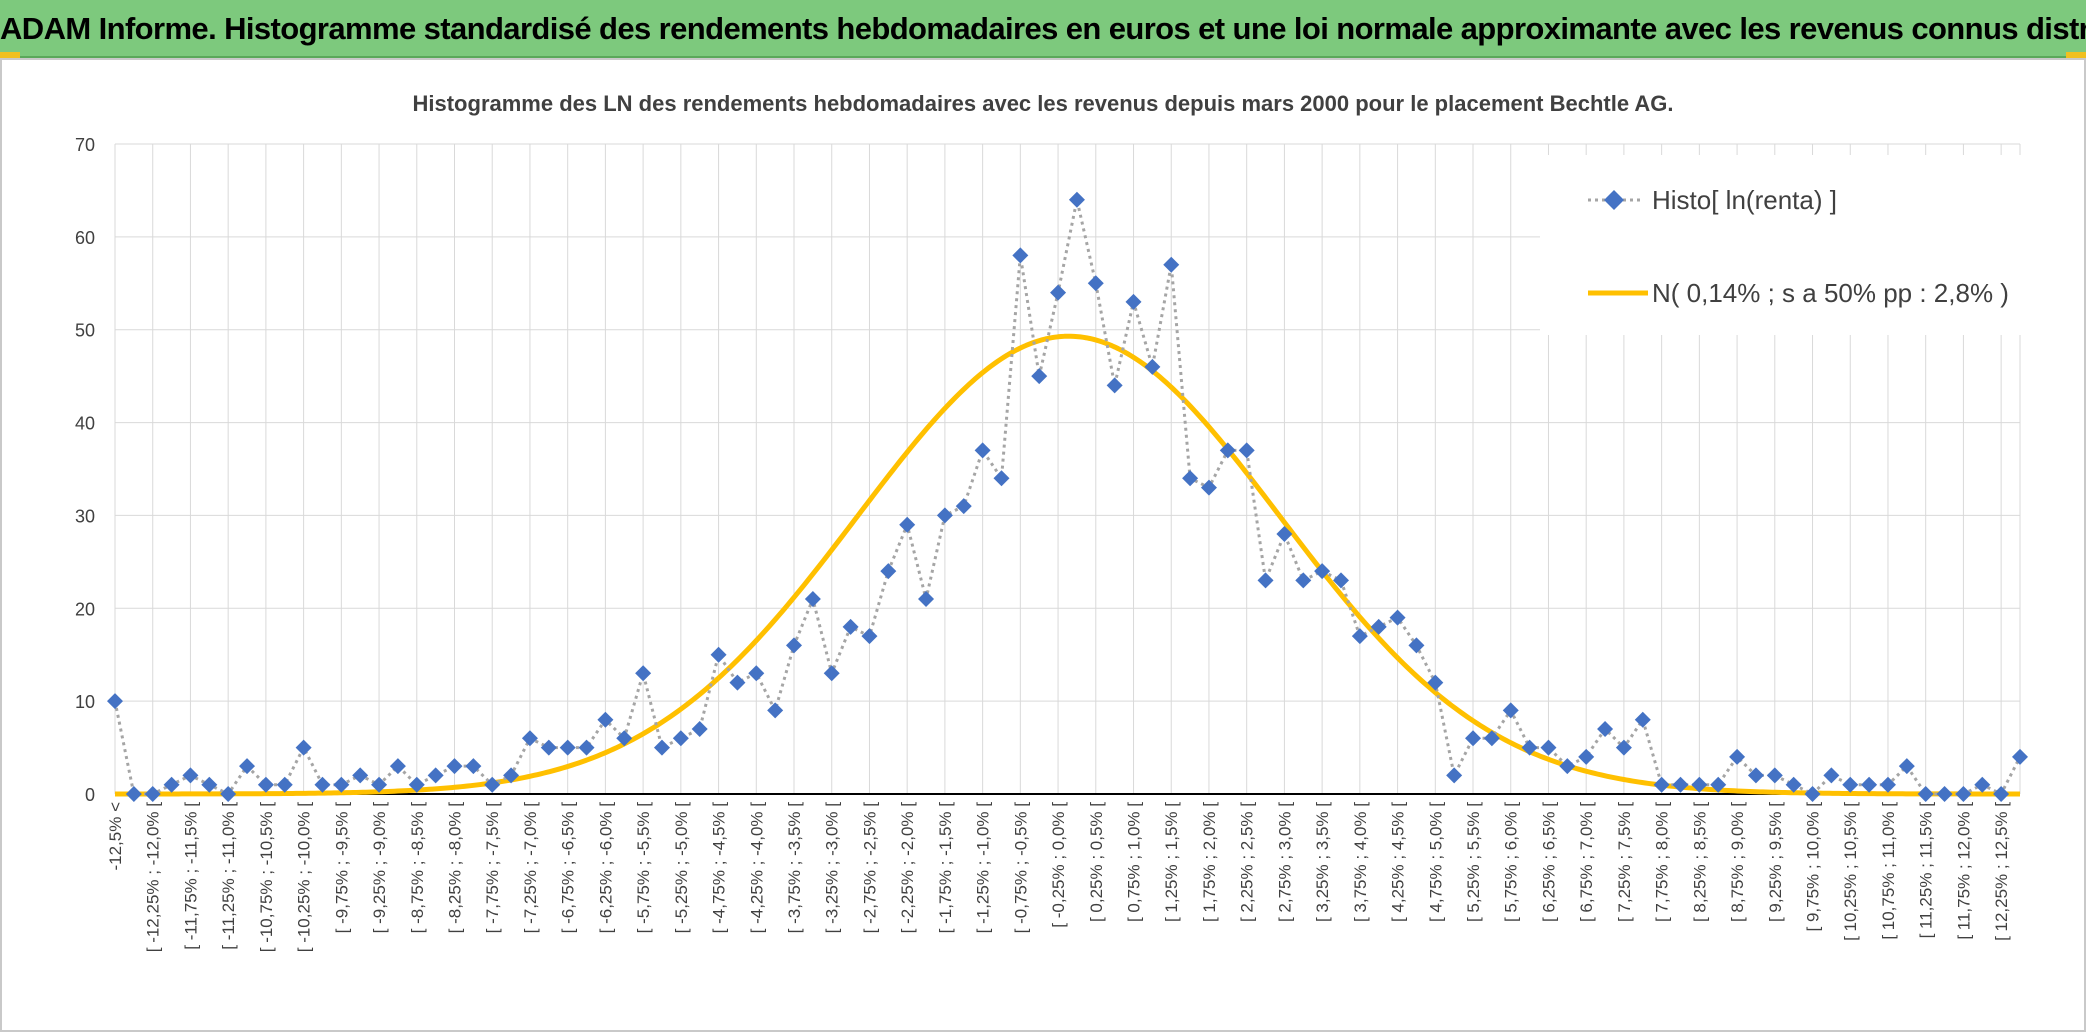  I want to click on x-tick-label: [ -5,25% ; -5,0% [, so click(681, 868).